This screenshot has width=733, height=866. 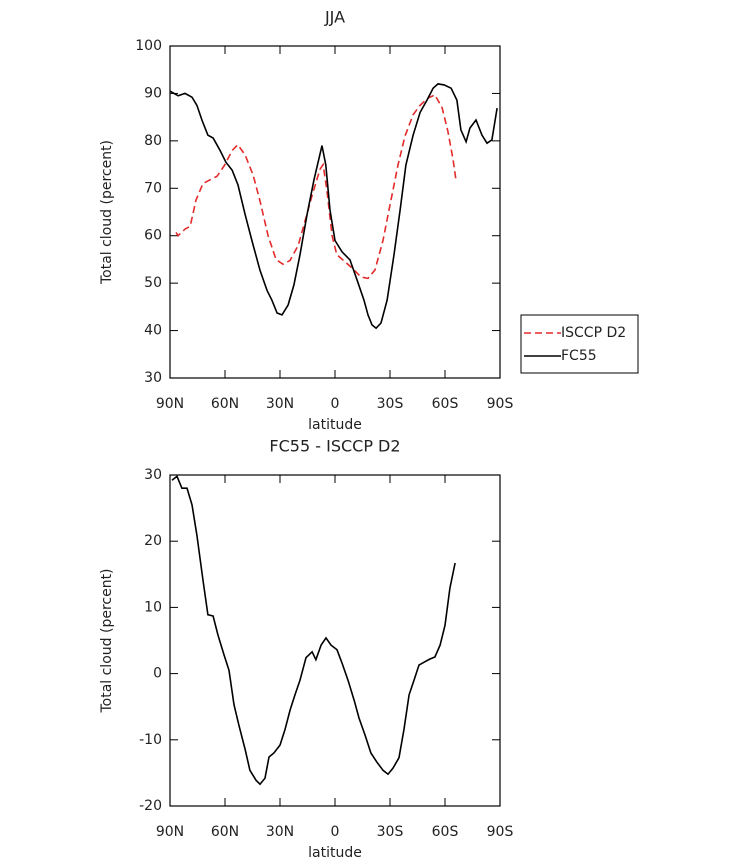 What do you see at coordinates (153, 93) in the screenshot?
I see `y-tick-label: 90` at bounding box center [153, 93].